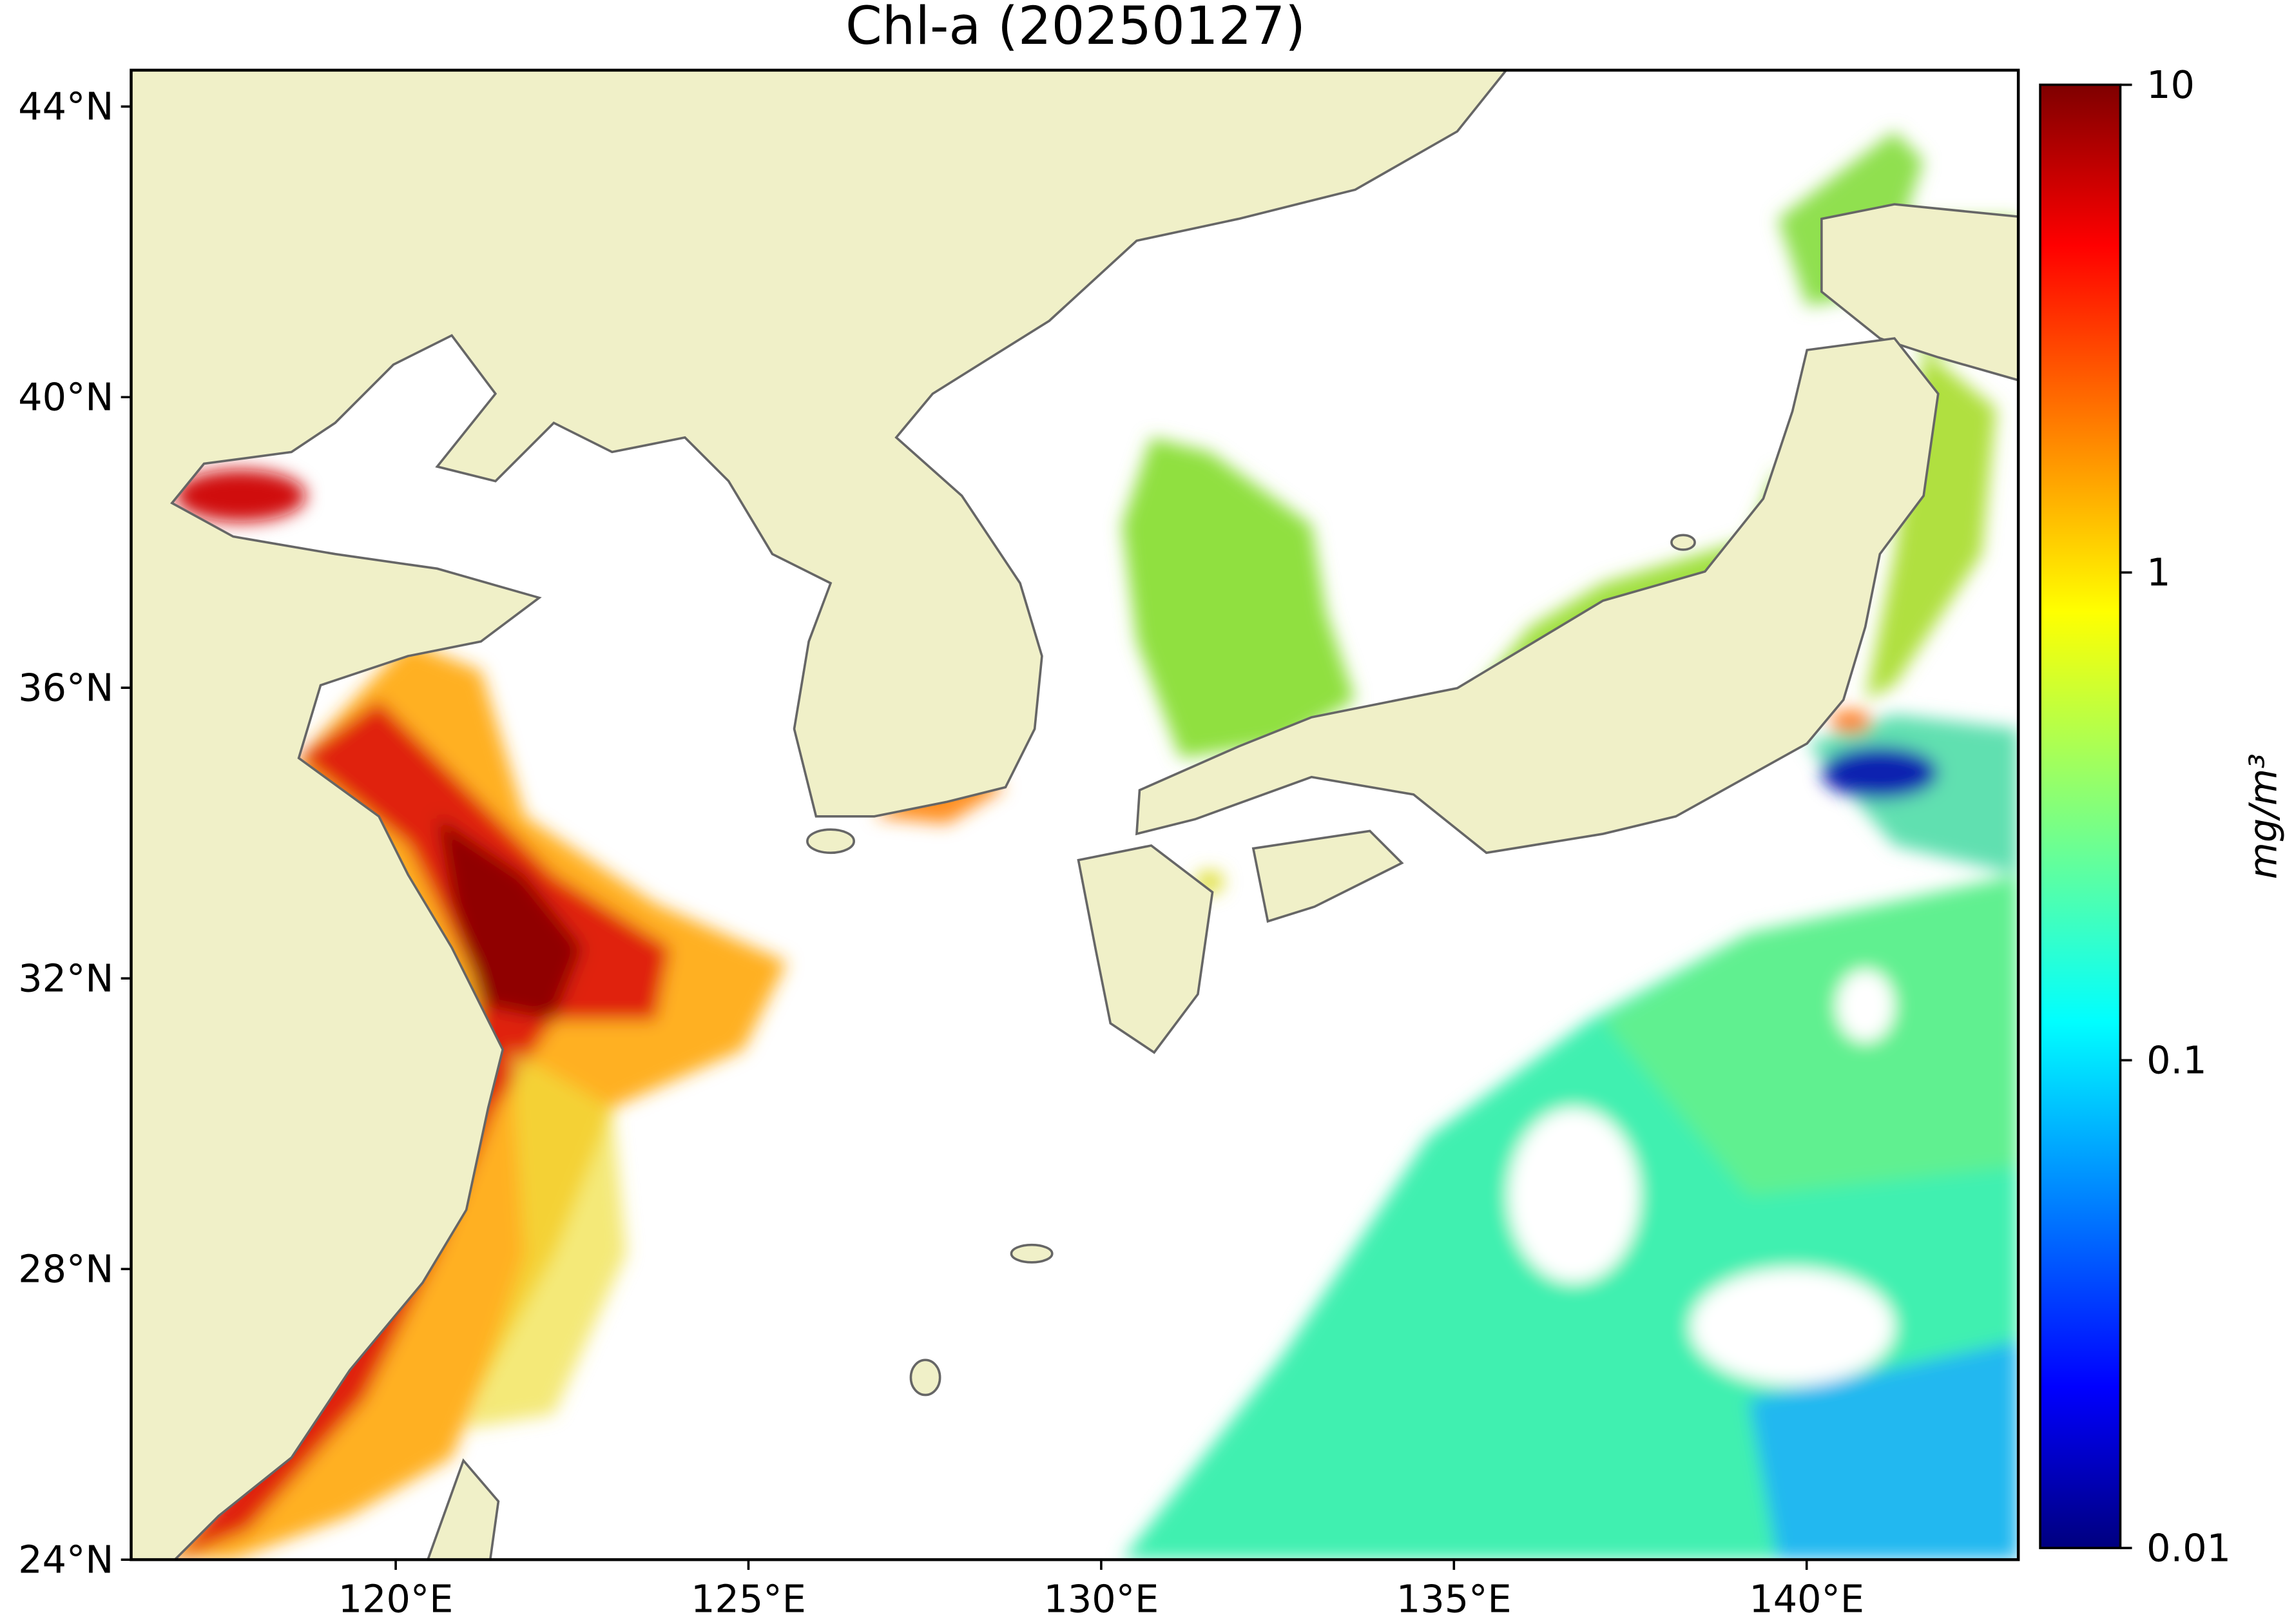  I want to click on colorbar-tick-label: 0.01, so click(2188, 1547).